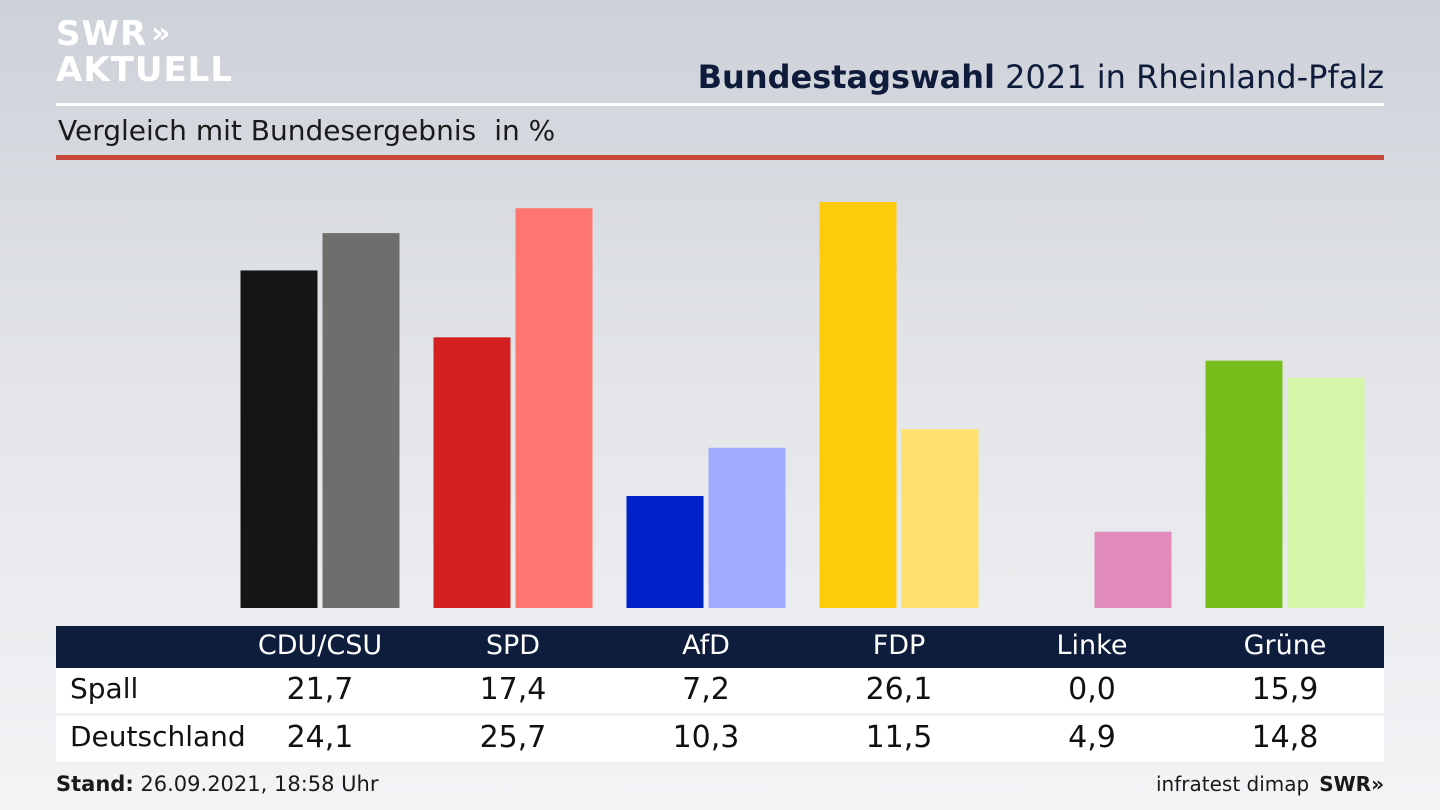 The image size is (1440, 810). What do you see at coordinates (1189, 77) in the screenshot?
I see `title-rest: 2021 in Rheinland-Pfalz` at bounding box center [1189, 77].